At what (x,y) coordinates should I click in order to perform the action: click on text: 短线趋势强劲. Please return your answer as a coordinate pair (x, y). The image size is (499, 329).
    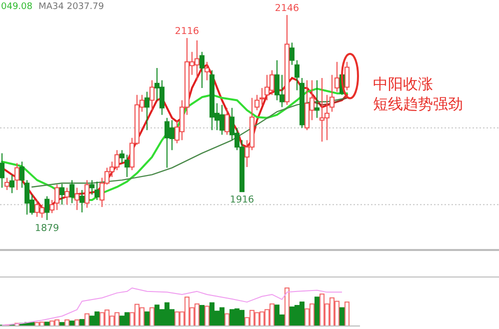
    Looking at the image, I should click on (418, 104).